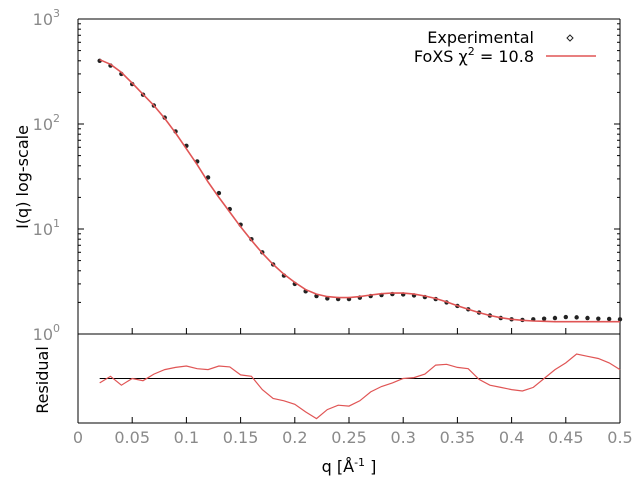 Image resolution: width=640 pixels, height=480 pixels. What do you see at coordinates (241, 437) in the screenshot?
I see `x-tick-label-3: 0.15` at bounding box center [241, 437].